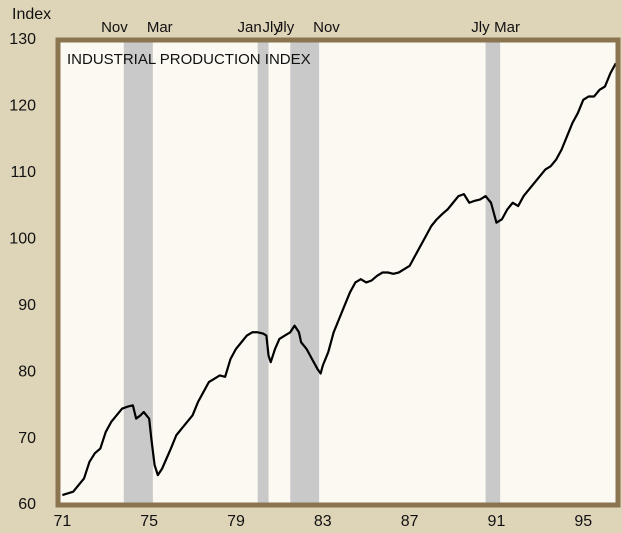 The height and width of the screenshot is (533, 622). What do you see at coordinates (22, 39) in the screenshot?
I see `y-tick-label: 130` at bounding box center [22, 39].